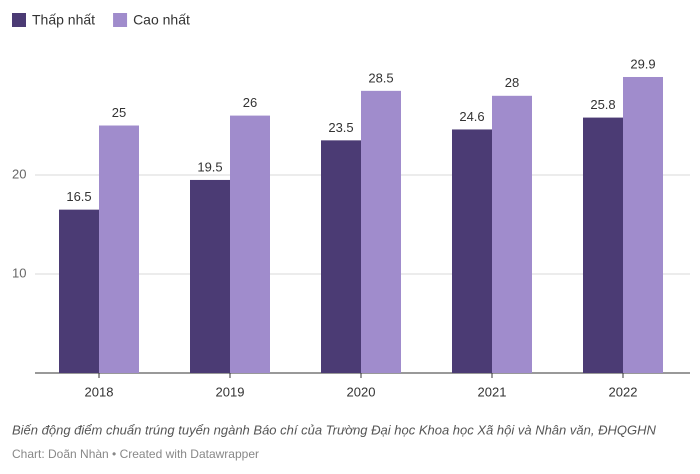  I want to click on x-tick-label: 2018, so click(99, 391).